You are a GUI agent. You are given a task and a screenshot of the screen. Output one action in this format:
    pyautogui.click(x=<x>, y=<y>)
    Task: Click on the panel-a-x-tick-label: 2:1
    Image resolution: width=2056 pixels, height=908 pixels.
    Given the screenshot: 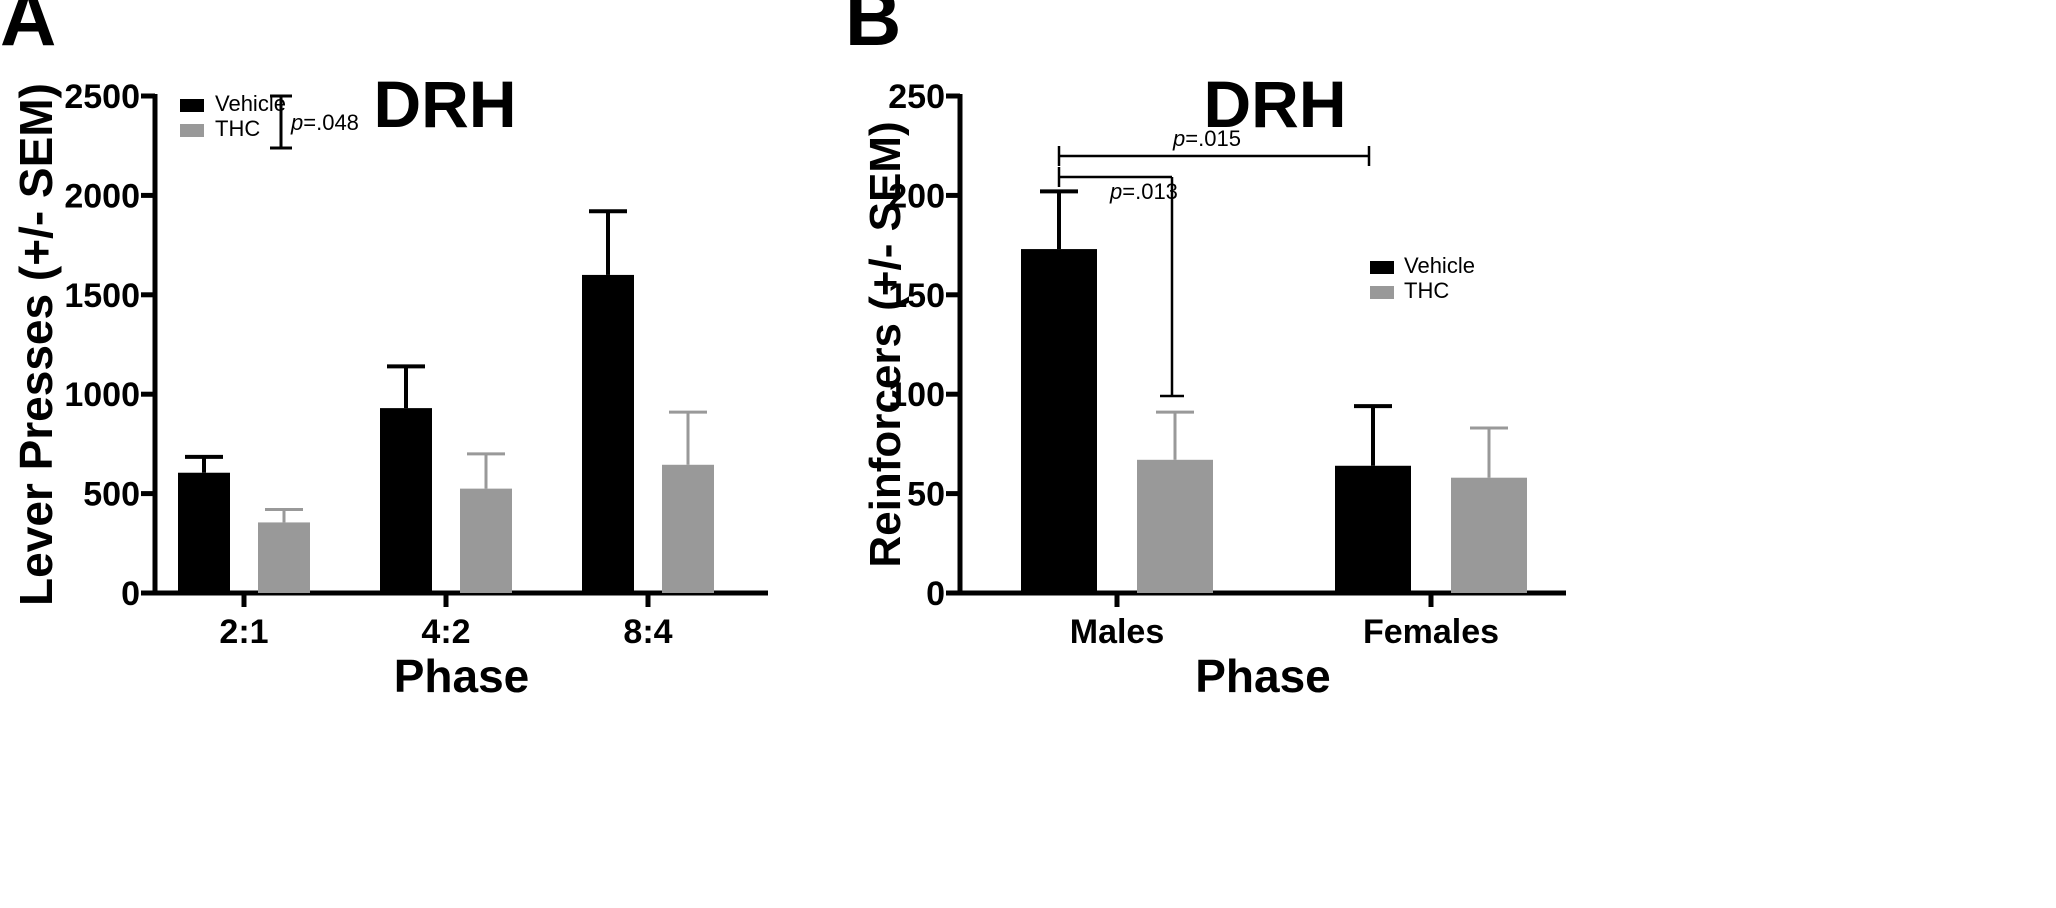 What is the action you would take?
    pyautogui.click(x=243, y=632)
    